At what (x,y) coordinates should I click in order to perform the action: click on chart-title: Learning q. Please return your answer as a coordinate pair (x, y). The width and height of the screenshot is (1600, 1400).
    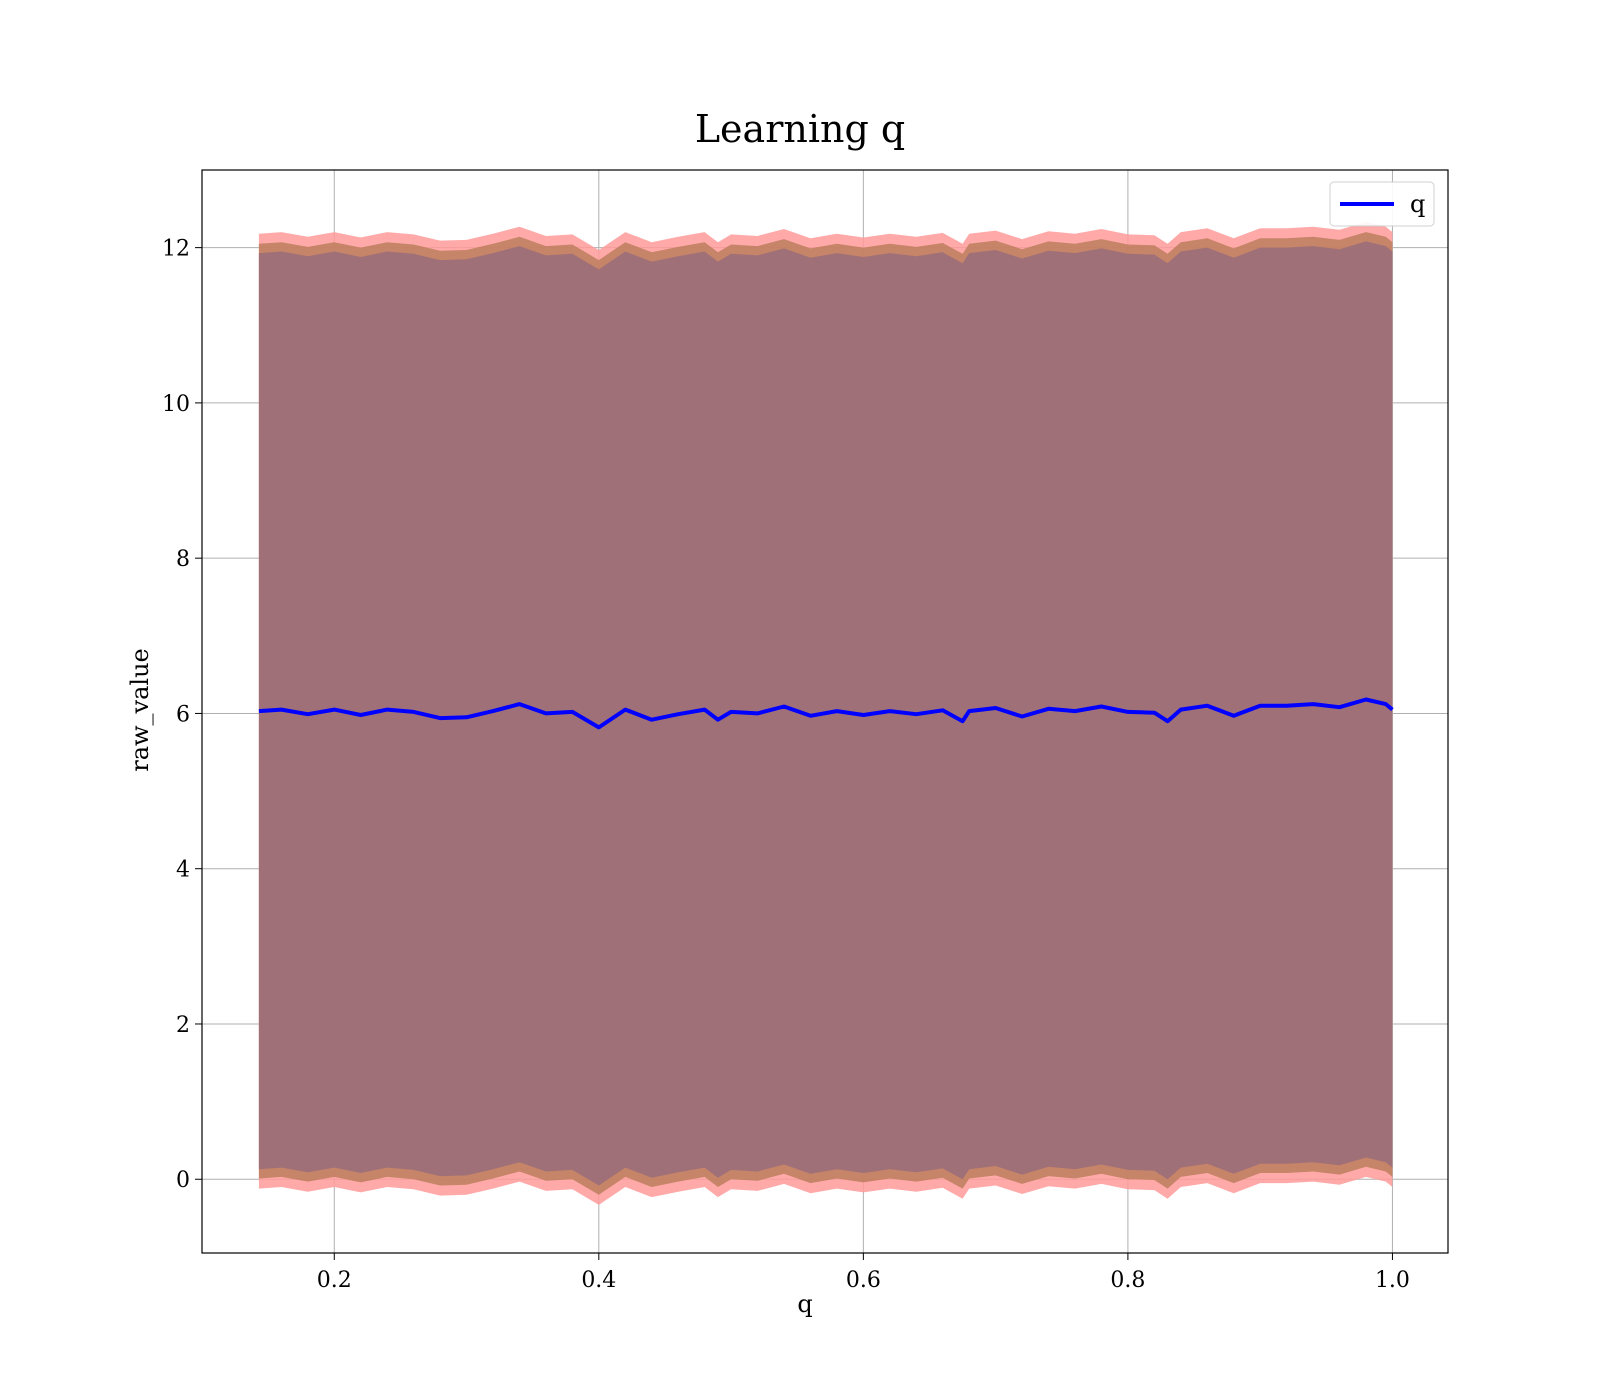
    Looking at the image, I should click on (800, 129).